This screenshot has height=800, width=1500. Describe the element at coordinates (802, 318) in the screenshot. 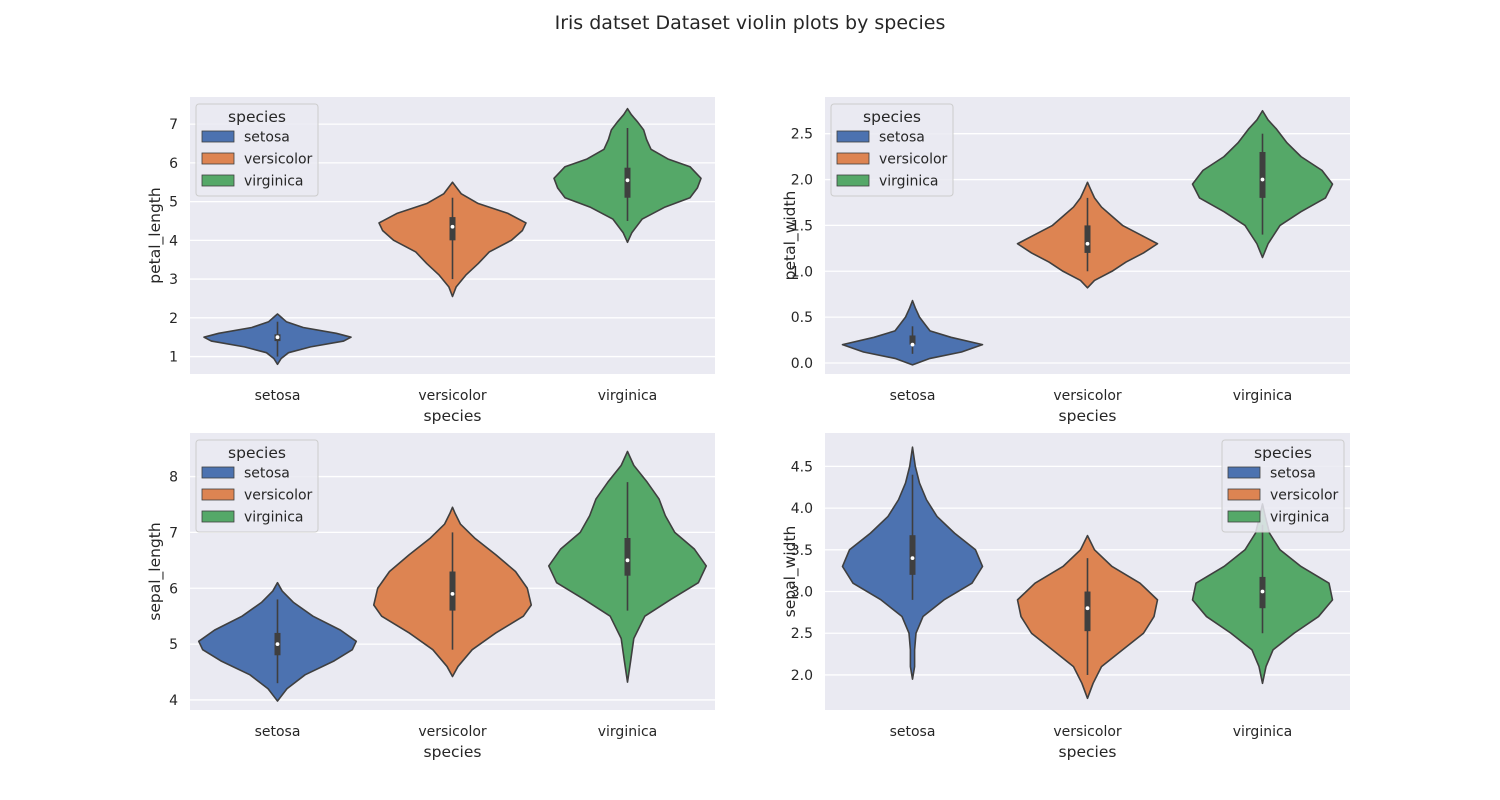

I see `y-tick-label: 0.5` at that location.